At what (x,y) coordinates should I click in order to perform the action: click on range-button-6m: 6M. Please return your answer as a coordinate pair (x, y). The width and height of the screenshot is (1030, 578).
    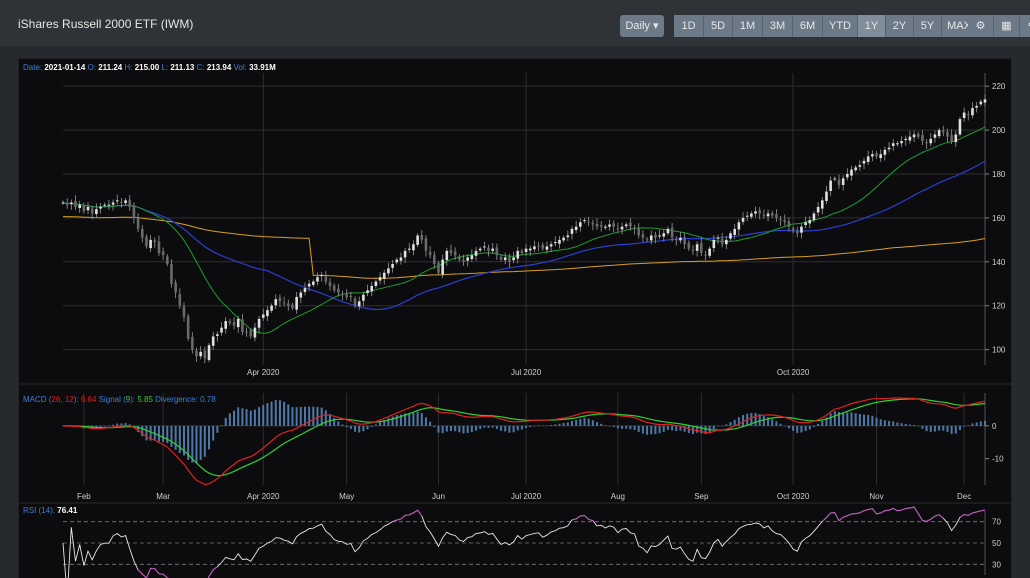
    Looking at the image, I should click on (808, 26).